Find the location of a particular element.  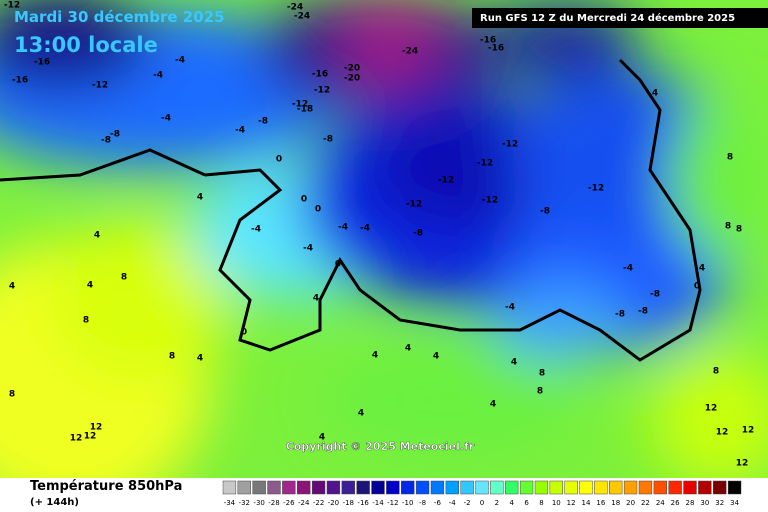

scale-label: -8 is located at coordinates (422, 503).